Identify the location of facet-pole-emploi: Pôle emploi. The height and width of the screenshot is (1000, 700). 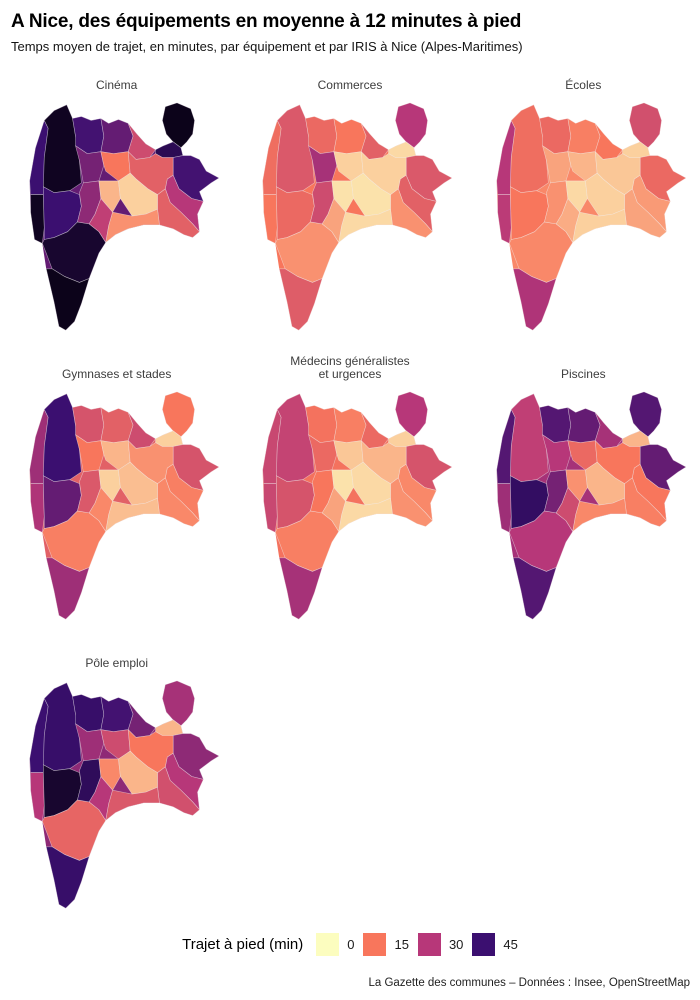
(116, 777).